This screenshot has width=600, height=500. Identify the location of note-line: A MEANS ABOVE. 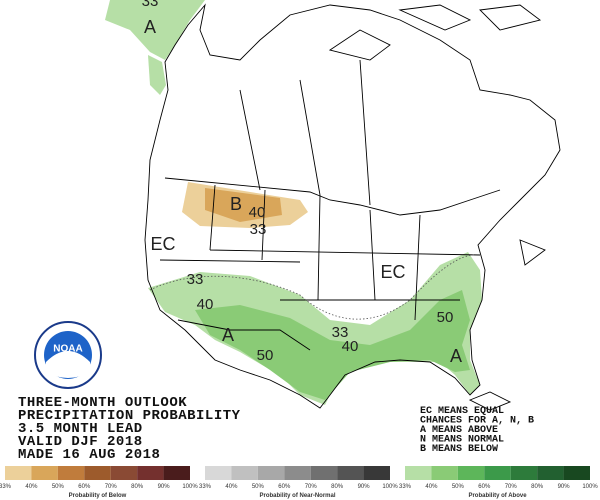
(459, 430).